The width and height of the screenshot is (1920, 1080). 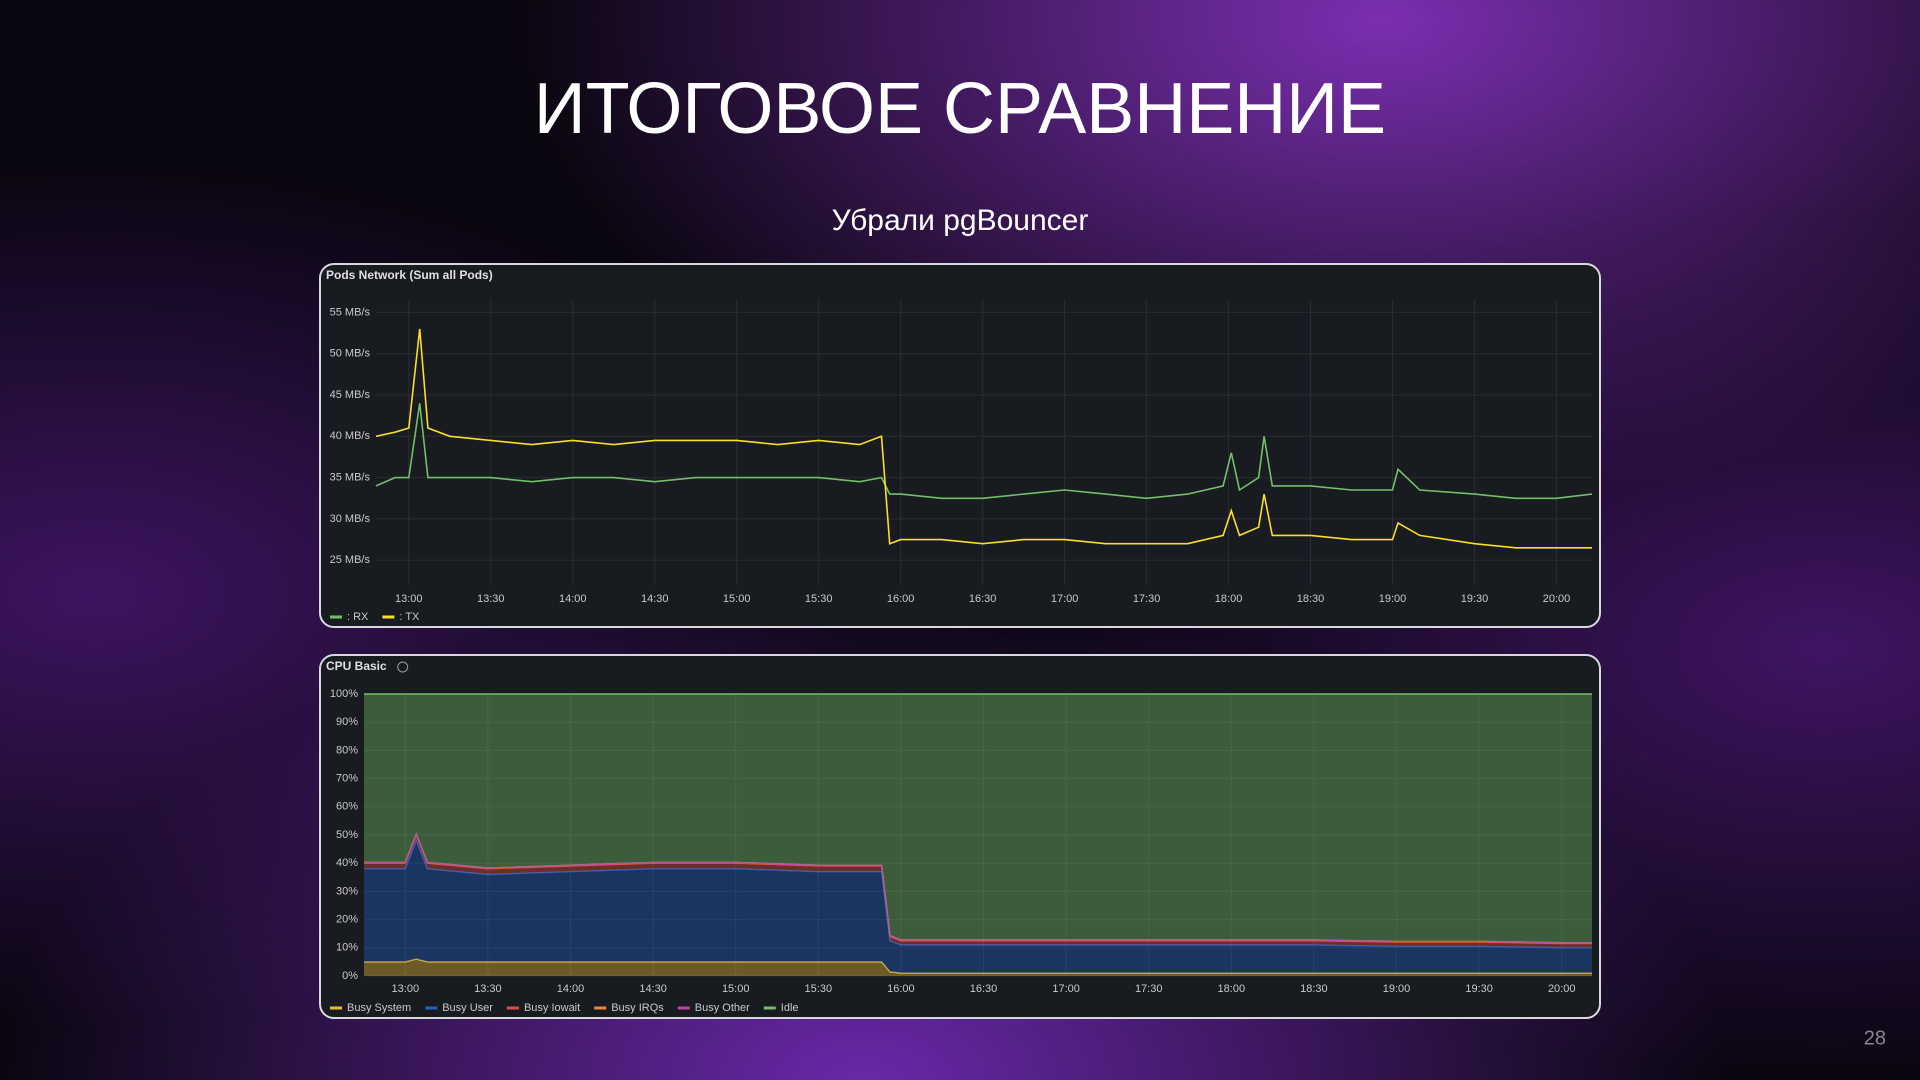 I want to click on page-number: 28, so click(x=1875, y=1038).